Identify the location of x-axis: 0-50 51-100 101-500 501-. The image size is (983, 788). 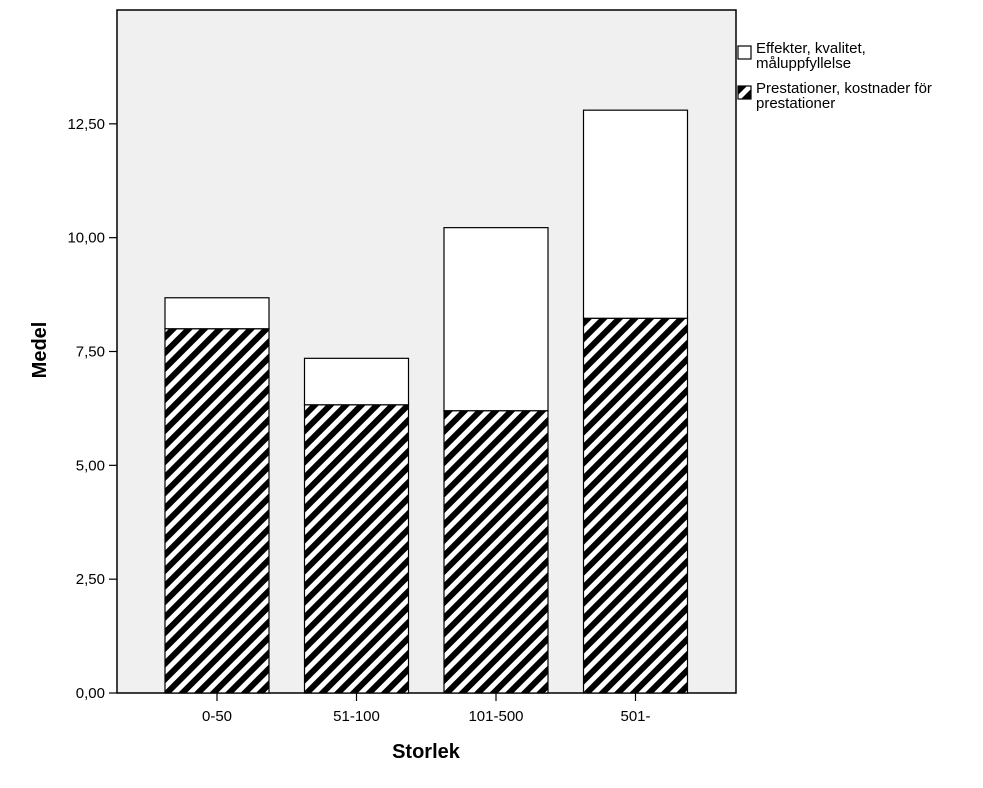
(426, 709).